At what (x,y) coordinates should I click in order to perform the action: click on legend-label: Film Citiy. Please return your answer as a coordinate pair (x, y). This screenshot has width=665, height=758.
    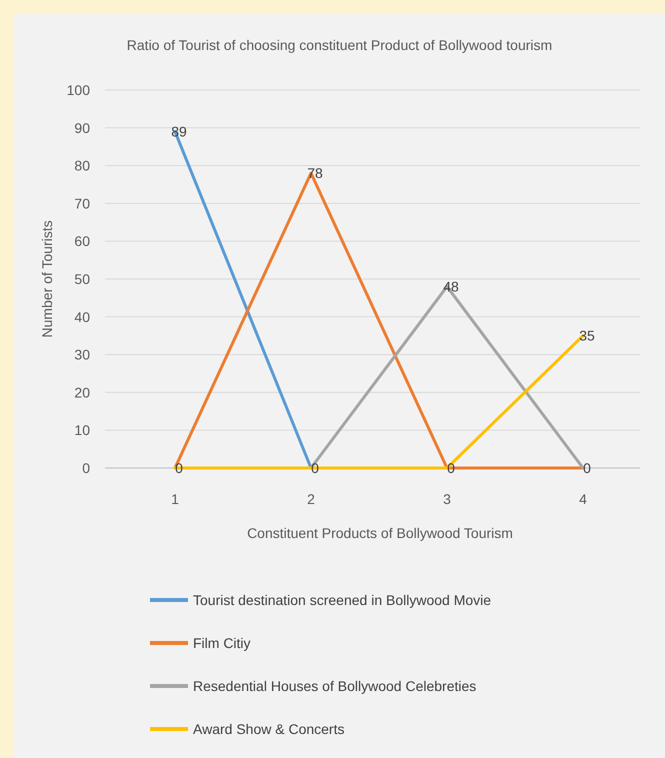
    Looking at the image, I should click on (222, 643).